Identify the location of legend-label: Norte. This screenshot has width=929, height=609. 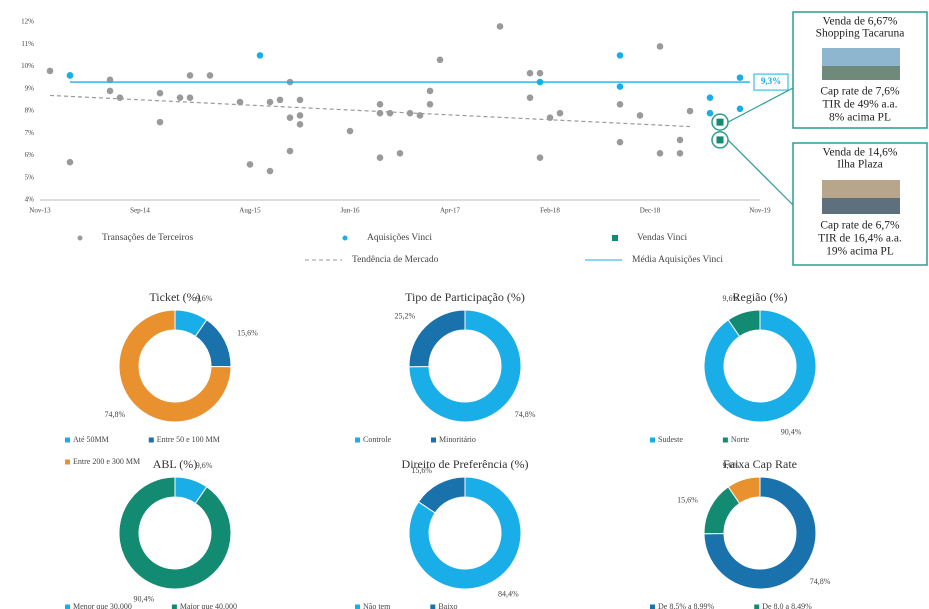
(740, 439).